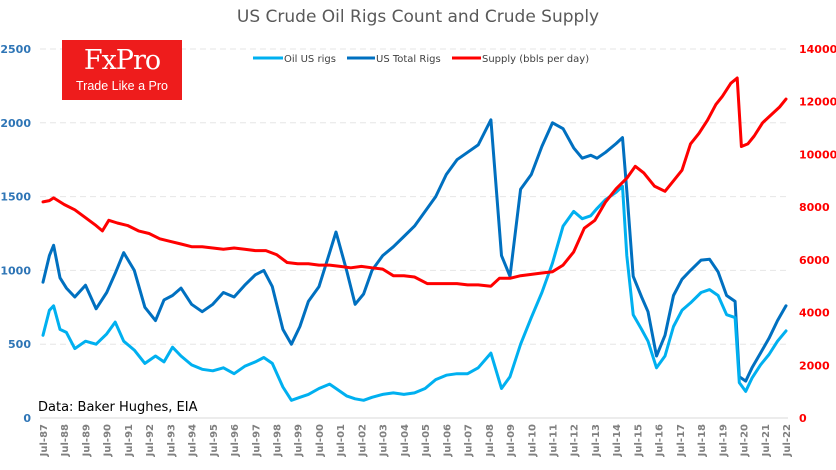 The width and height of the screenshot is (836, 470). Describe the element at coordinates (617, 440) in the screenshot. I see `x-tick-label: Jul-14` at that location.